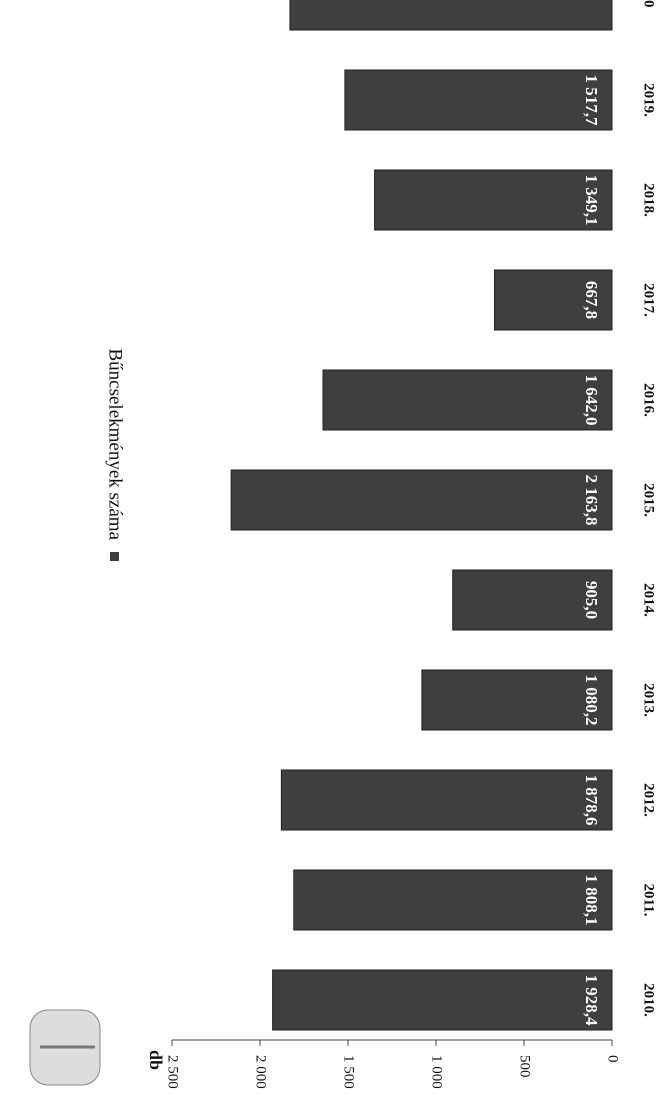 The height and width of the screenshot is (1100, 669). I want to click on tick-label: 1 000, so click(437, 1072).